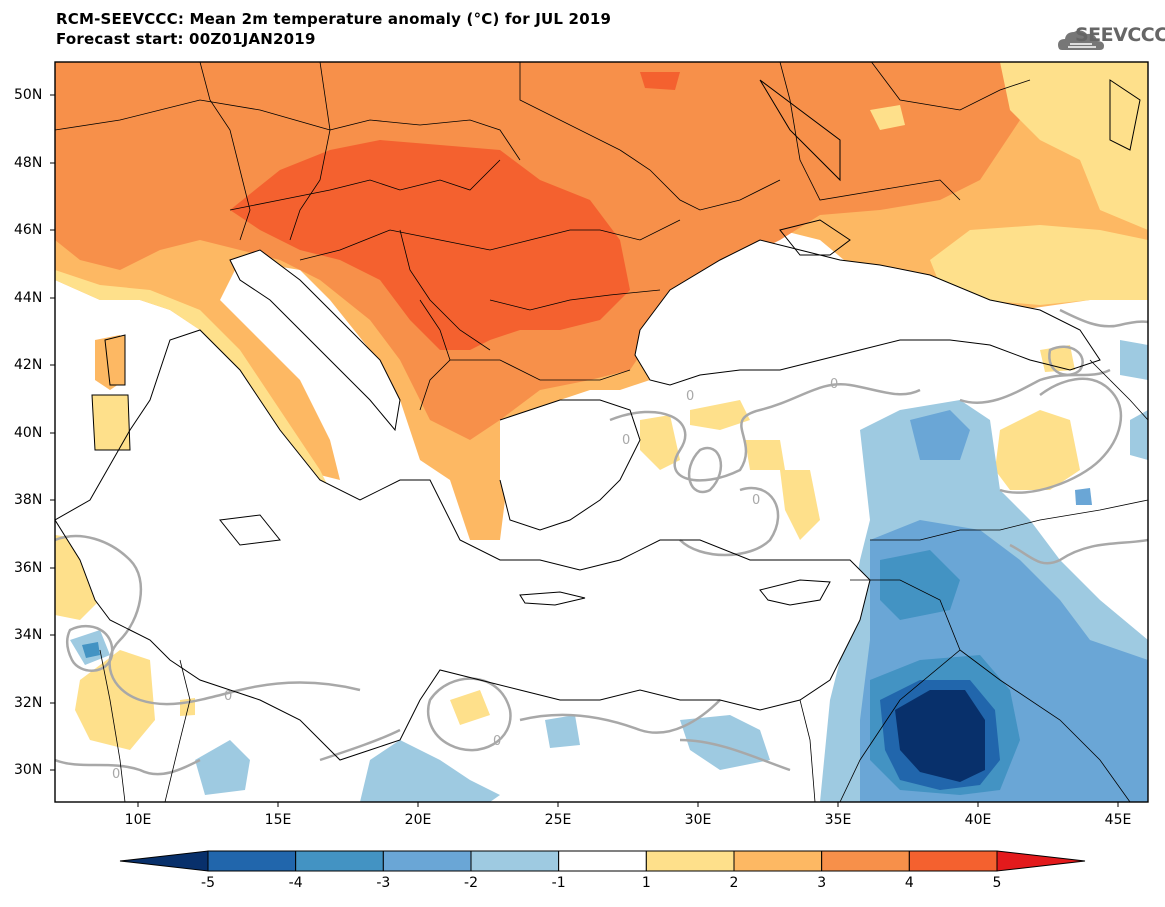 Image resolution: width=1165 pixels, height=907 pixels. Describe the element at coordinates (28, 365) in the screenshot. I see `lat-label: 42N` at that location.